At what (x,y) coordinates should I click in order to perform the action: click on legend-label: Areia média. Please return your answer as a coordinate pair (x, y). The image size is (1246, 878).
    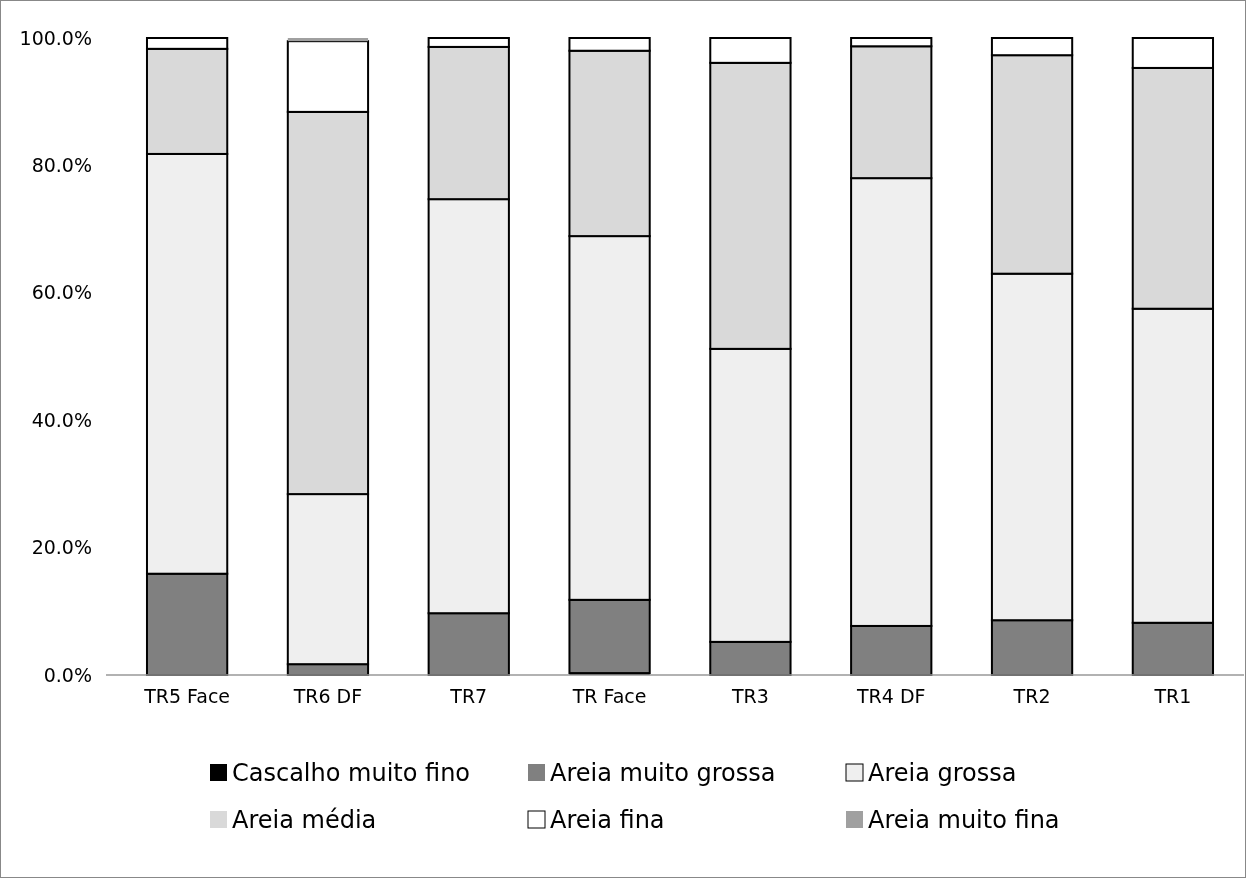
    Looking at the image, I should click on (304, 820).